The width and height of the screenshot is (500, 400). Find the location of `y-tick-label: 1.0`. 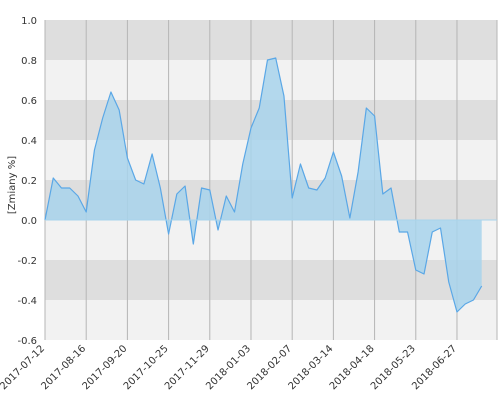

y-tick-label: 1.0 is located at coordinates (29, 21).